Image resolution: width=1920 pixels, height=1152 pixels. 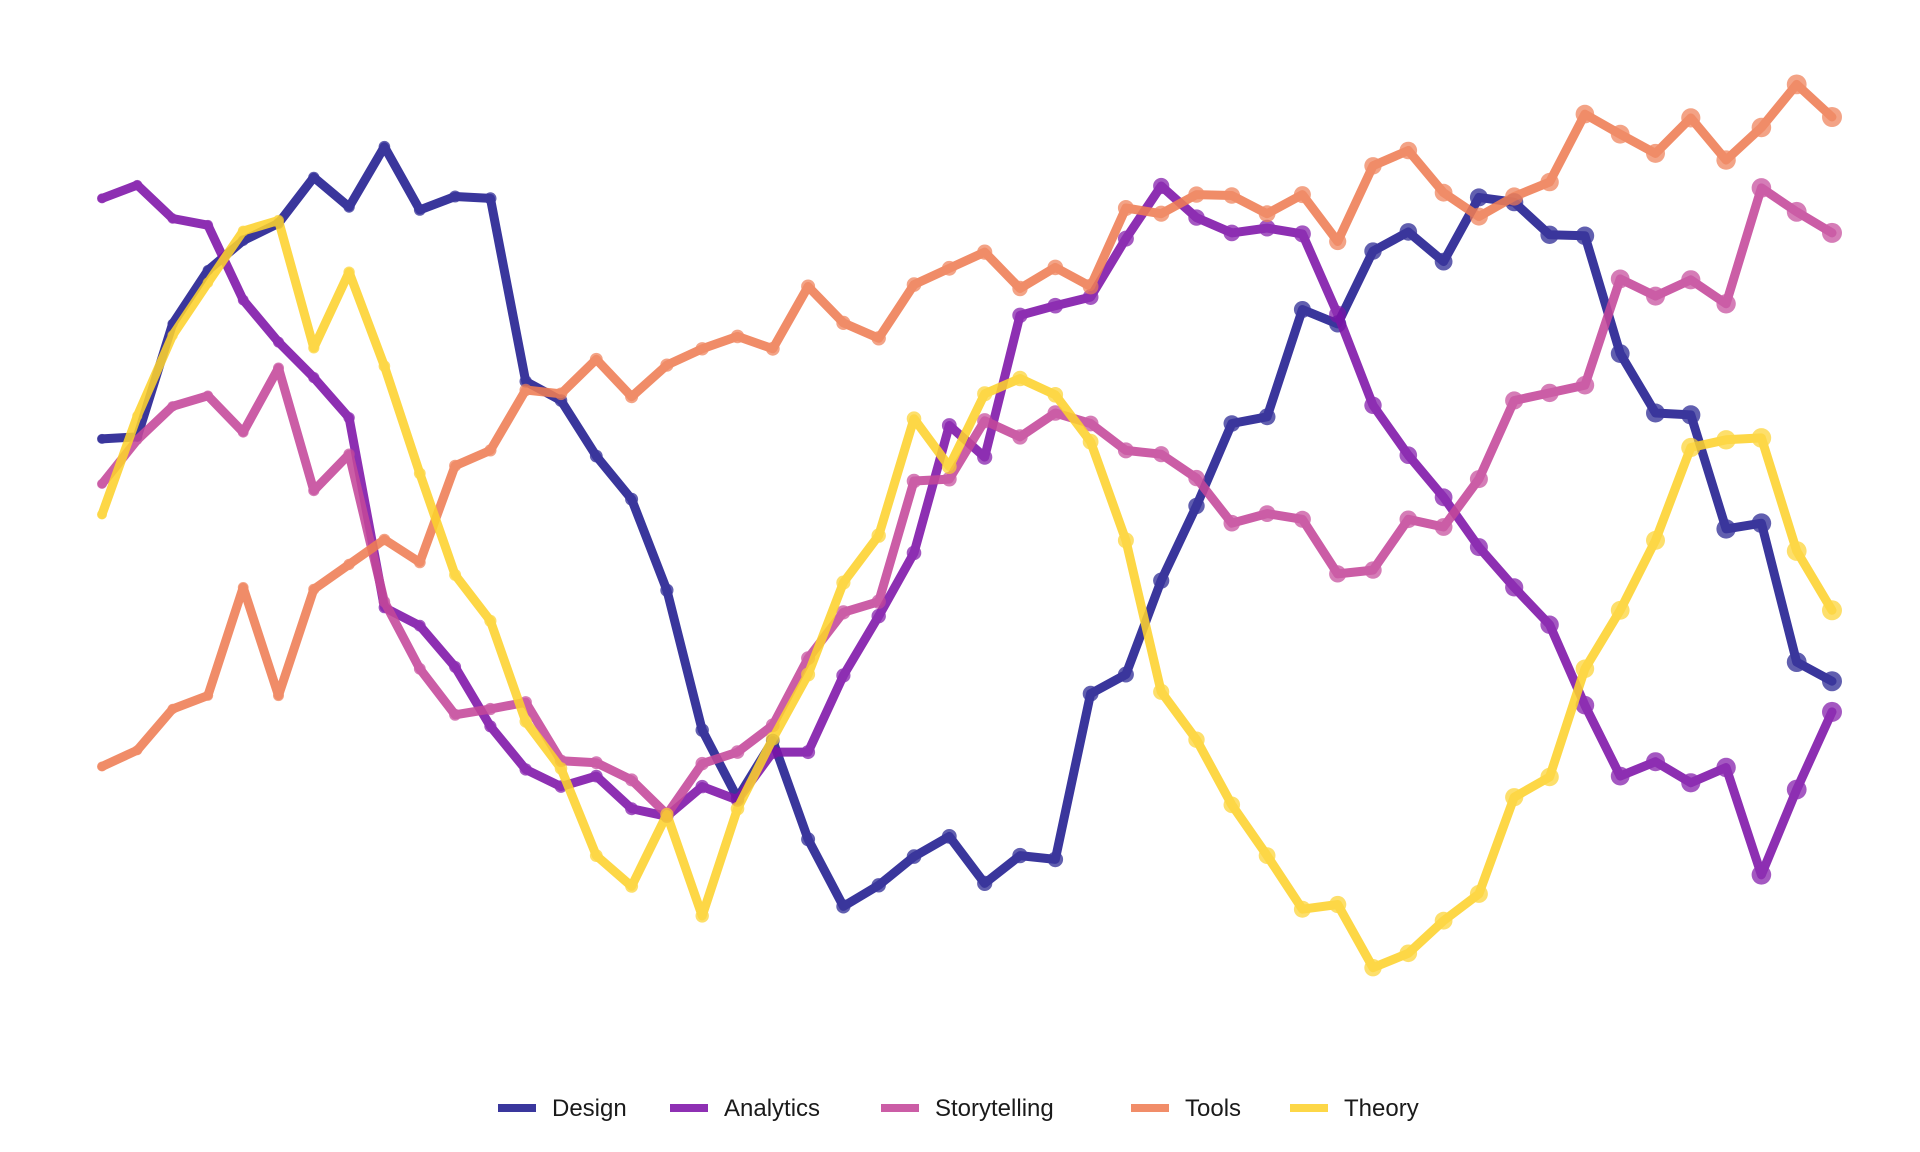 I want to click on legend: Design Analytics Storytelling Tools Theory, so click(x=958, y=1108).